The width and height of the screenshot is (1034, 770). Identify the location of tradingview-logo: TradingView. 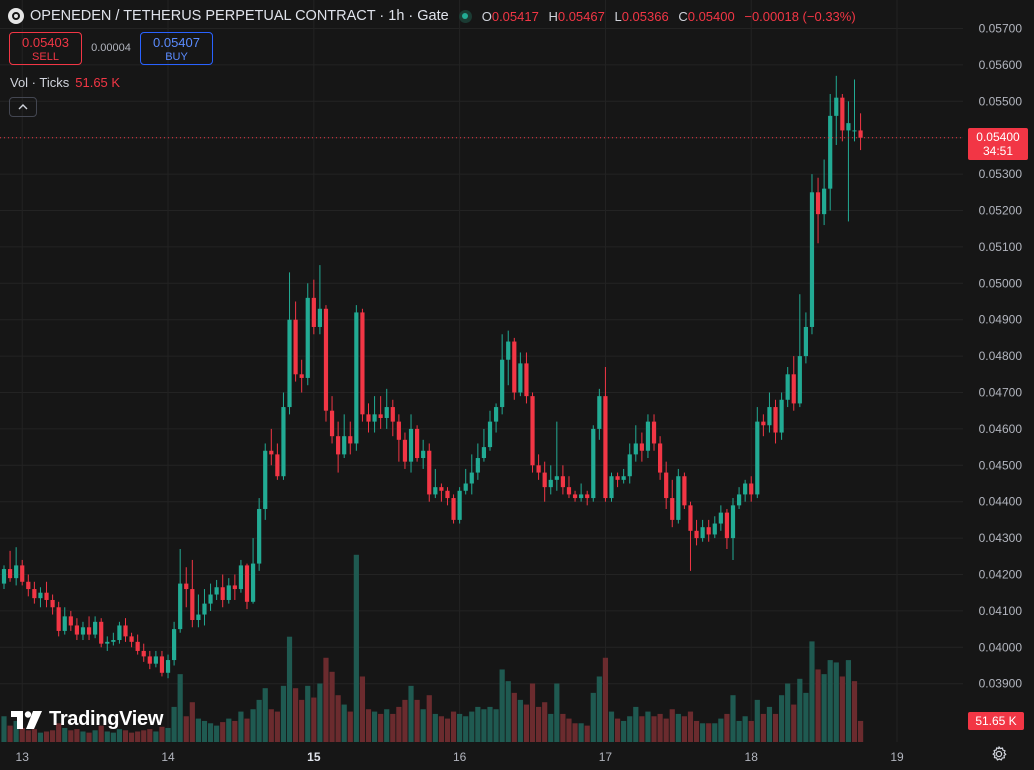
(87, 719).